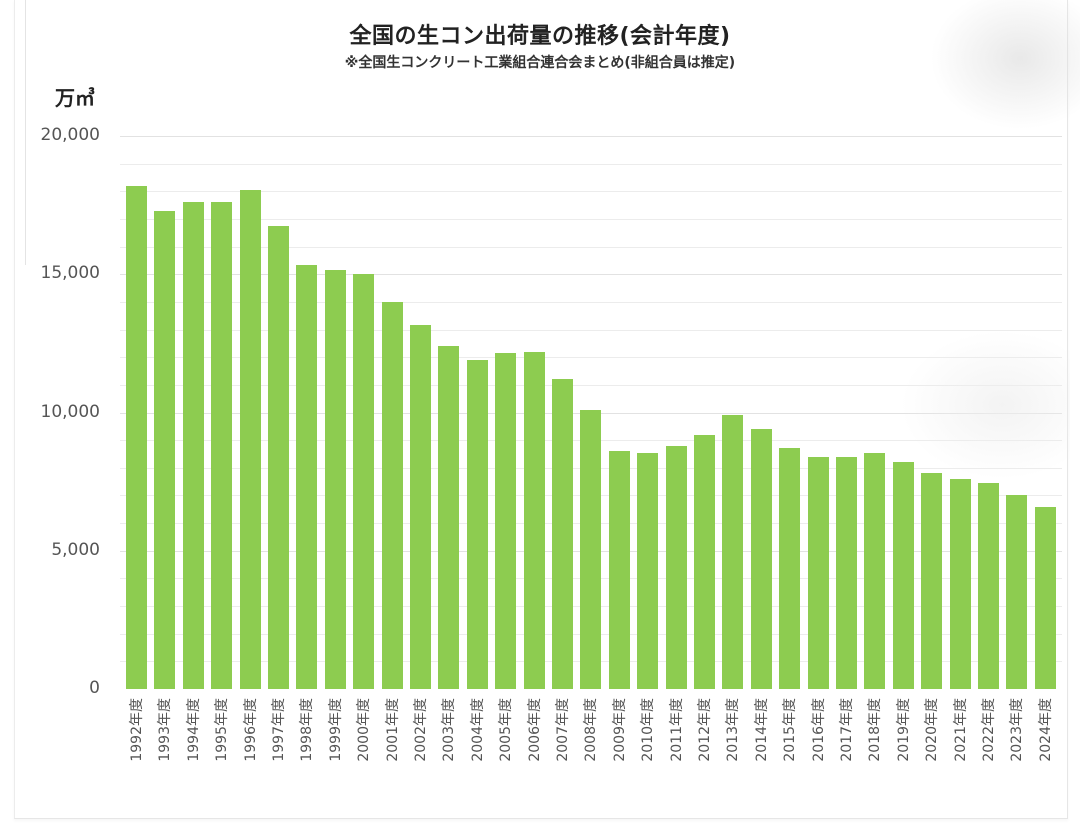 This screenshot has width=1080, height=829. I want to click on x-tick-label: 2014年度, so click(761, 730).